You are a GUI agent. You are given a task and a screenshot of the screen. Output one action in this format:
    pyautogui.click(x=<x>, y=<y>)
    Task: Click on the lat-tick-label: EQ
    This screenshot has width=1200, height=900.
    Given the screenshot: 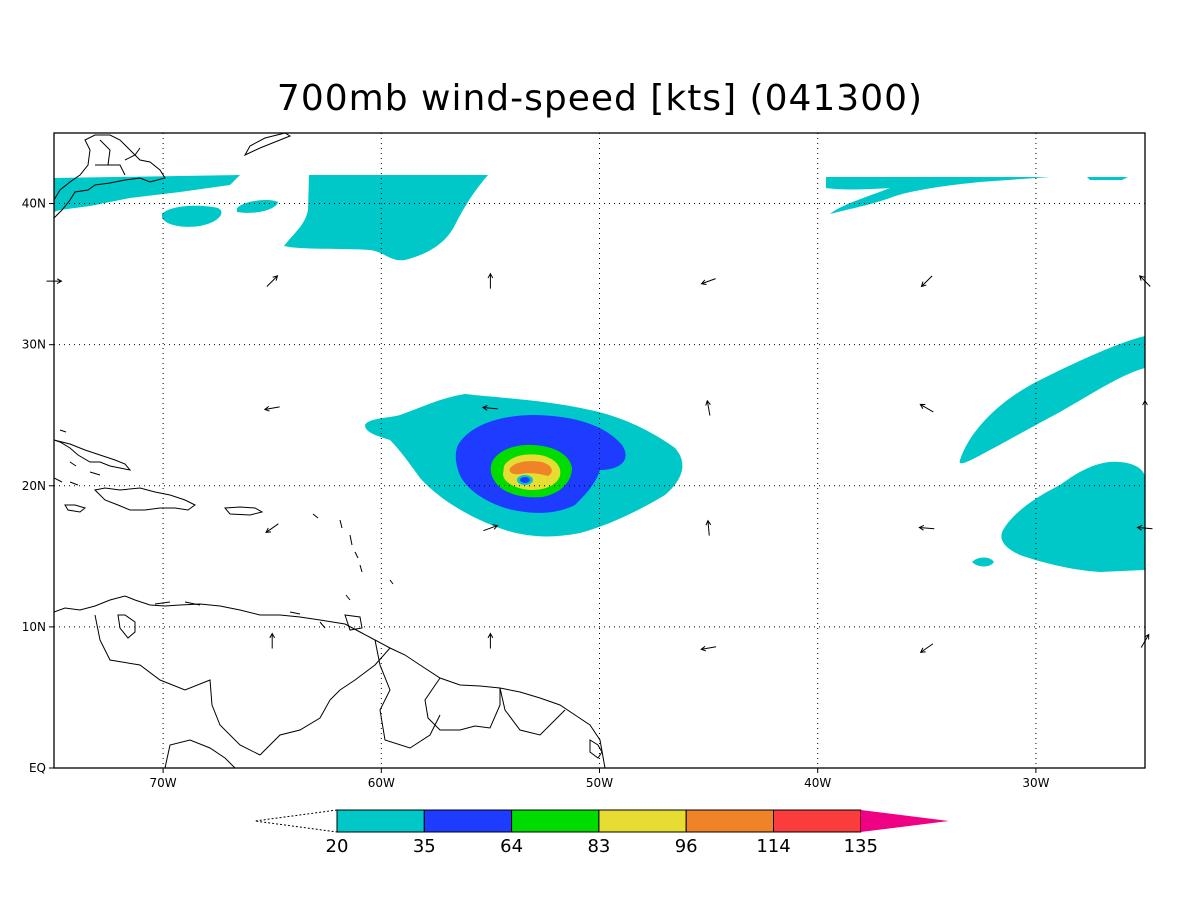 What is the action you would take?
    pyautogui.click(x=37, y=768)
    